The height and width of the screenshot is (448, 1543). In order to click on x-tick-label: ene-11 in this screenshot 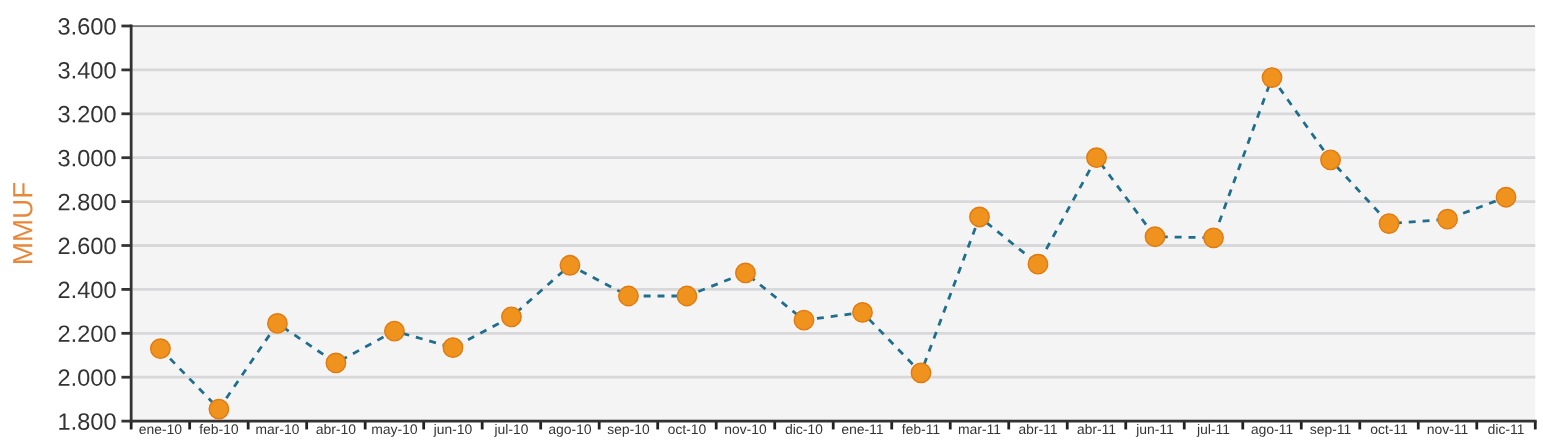, I will do `click(862, 429)`.